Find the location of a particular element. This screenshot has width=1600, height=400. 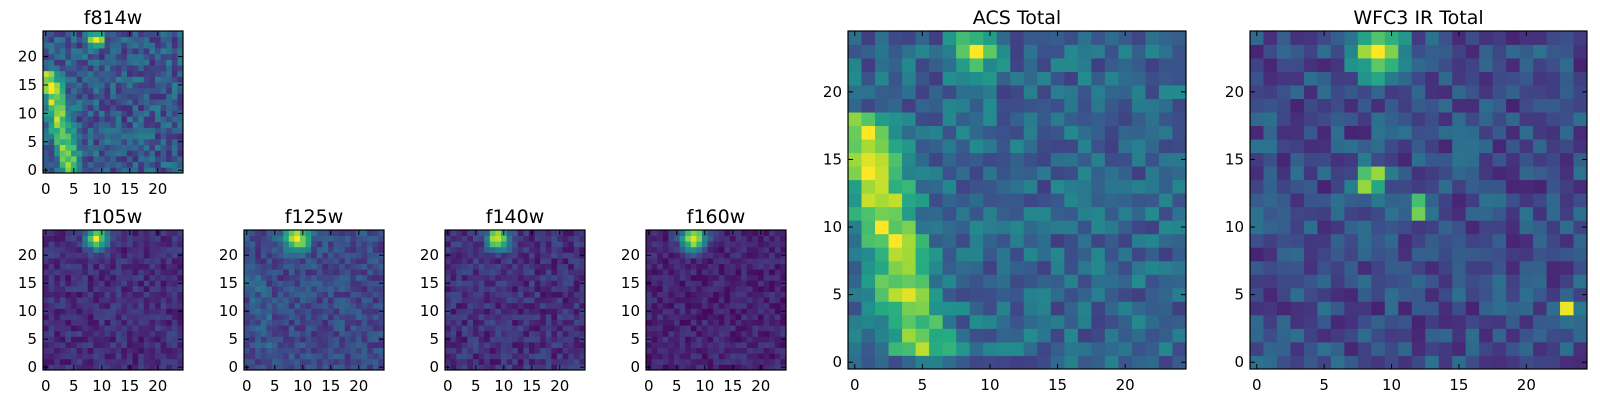

x-tick-label: 5 is located at coordinates (74, 386).